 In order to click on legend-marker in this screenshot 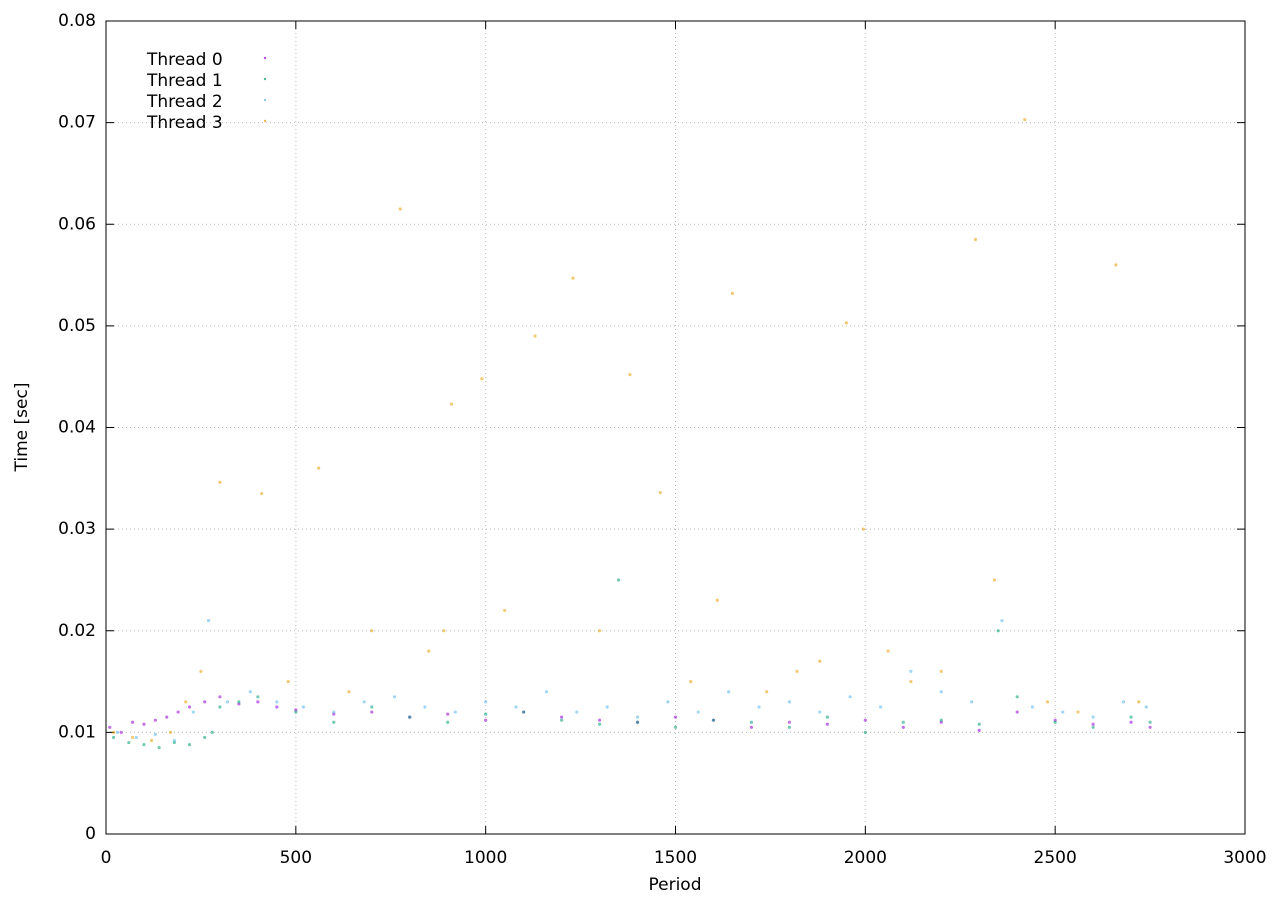, I will do `click(265, 100)`.